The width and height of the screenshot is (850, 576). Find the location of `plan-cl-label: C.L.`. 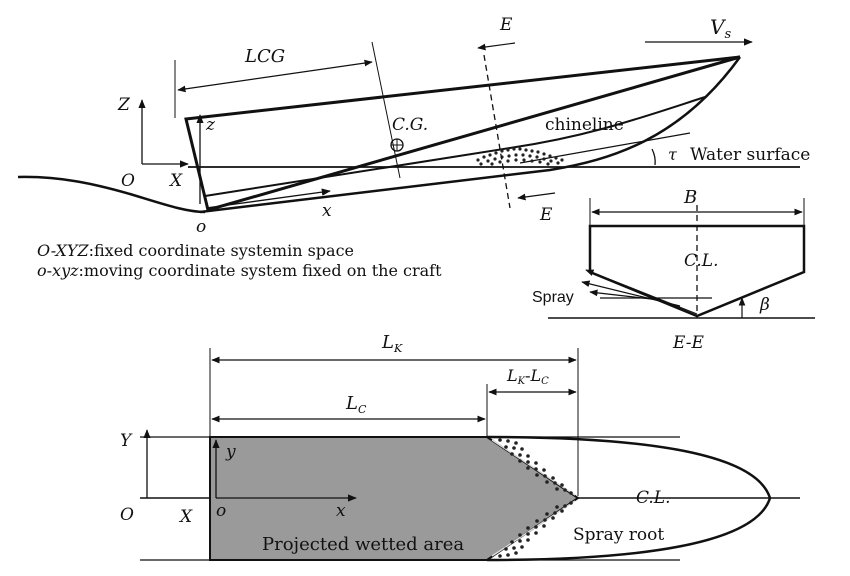

plan-cl-label: C.L. is located at coordinates (653, 498).